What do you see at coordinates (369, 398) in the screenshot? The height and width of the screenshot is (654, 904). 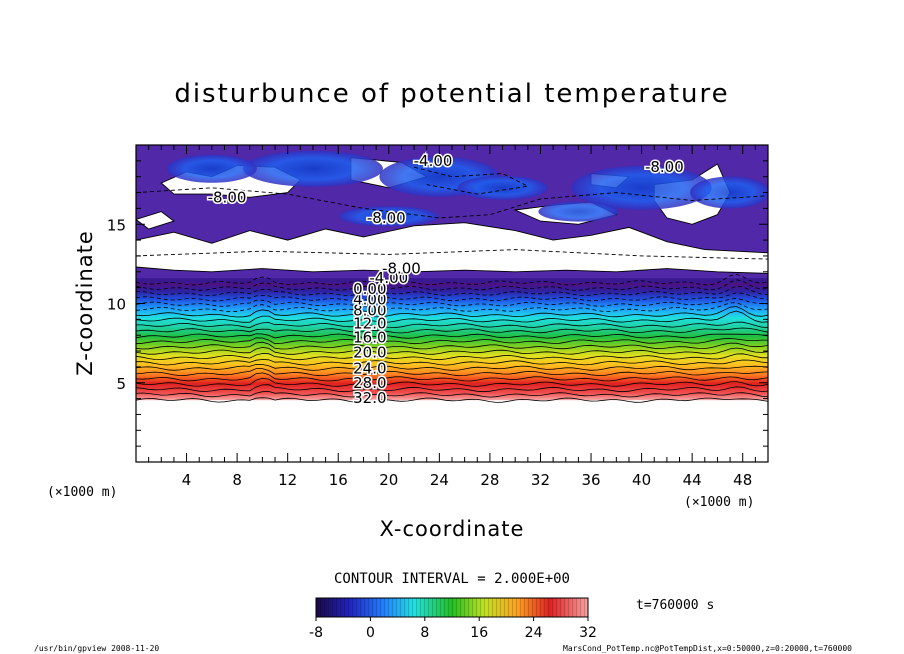 I see `contour-label: 32.0` at bounding box center [369, 398].